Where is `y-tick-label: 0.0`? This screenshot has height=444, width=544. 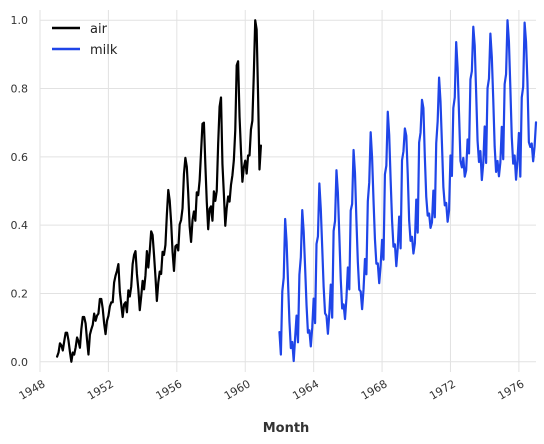
y-tick-label: 0.0 is located at coordinates (20, 362).